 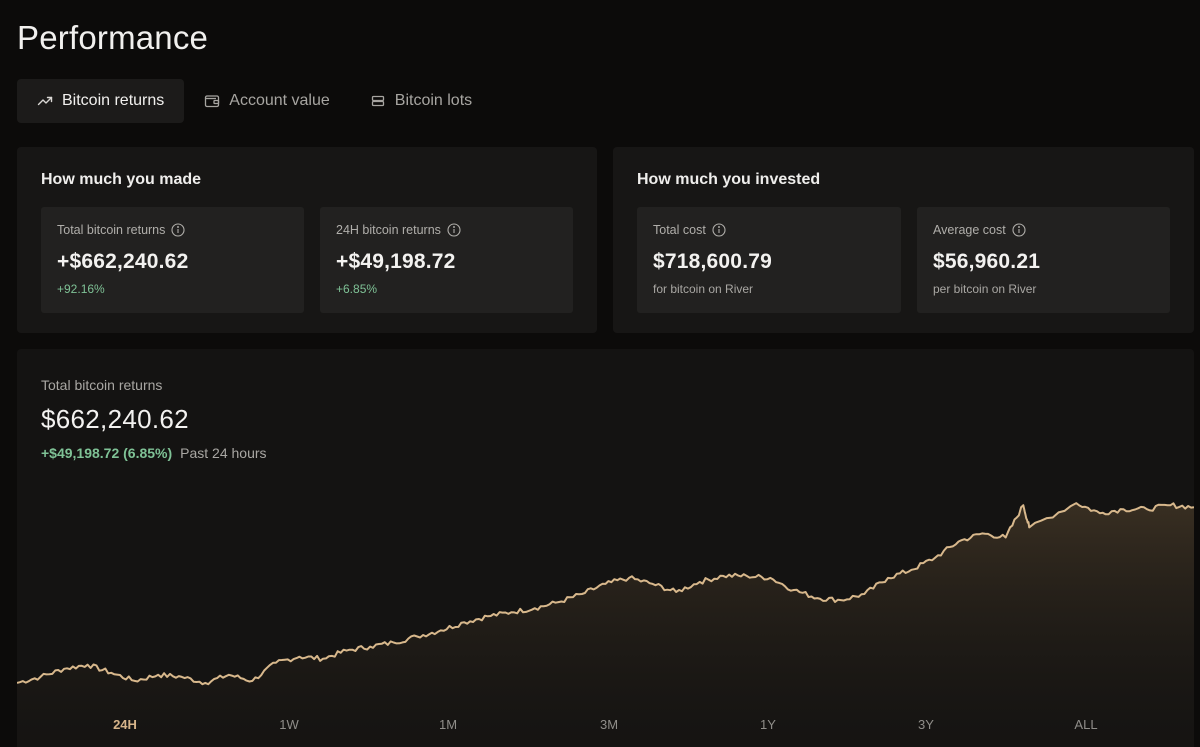 I want to click on range-1w: 1W, so click(x=289, y=724).